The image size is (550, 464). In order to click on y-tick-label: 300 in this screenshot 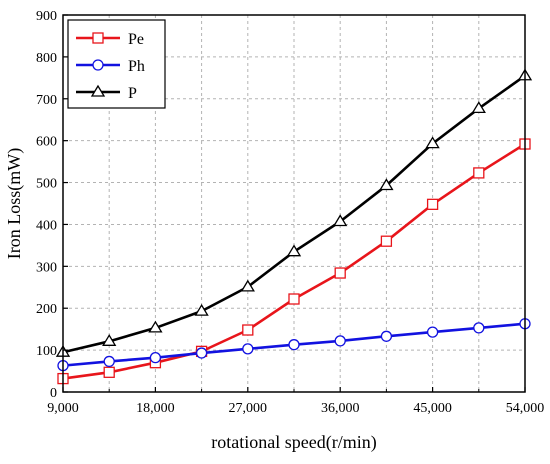, I will do `click(46, 267)`.